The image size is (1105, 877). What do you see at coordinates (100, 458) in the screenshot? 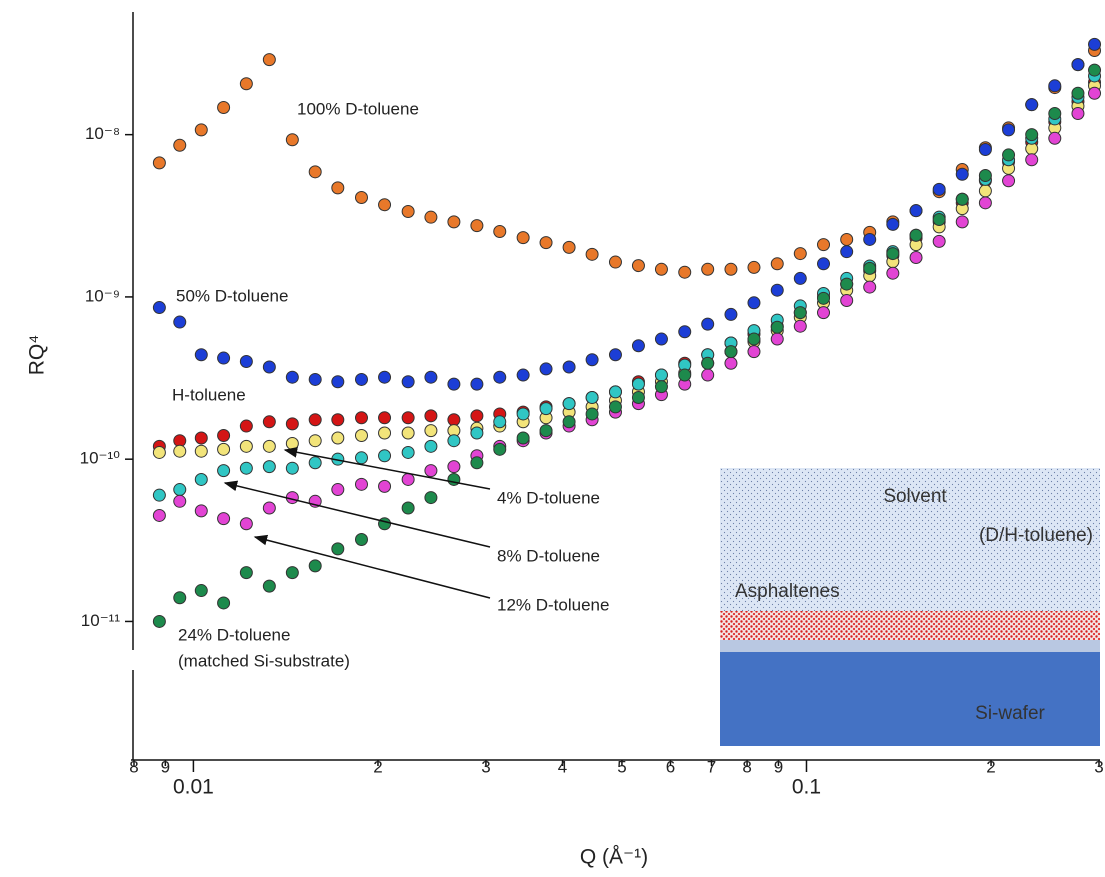
I see `y-tick-label: 10⁻¹⁰` at bounding box center [100, 458].